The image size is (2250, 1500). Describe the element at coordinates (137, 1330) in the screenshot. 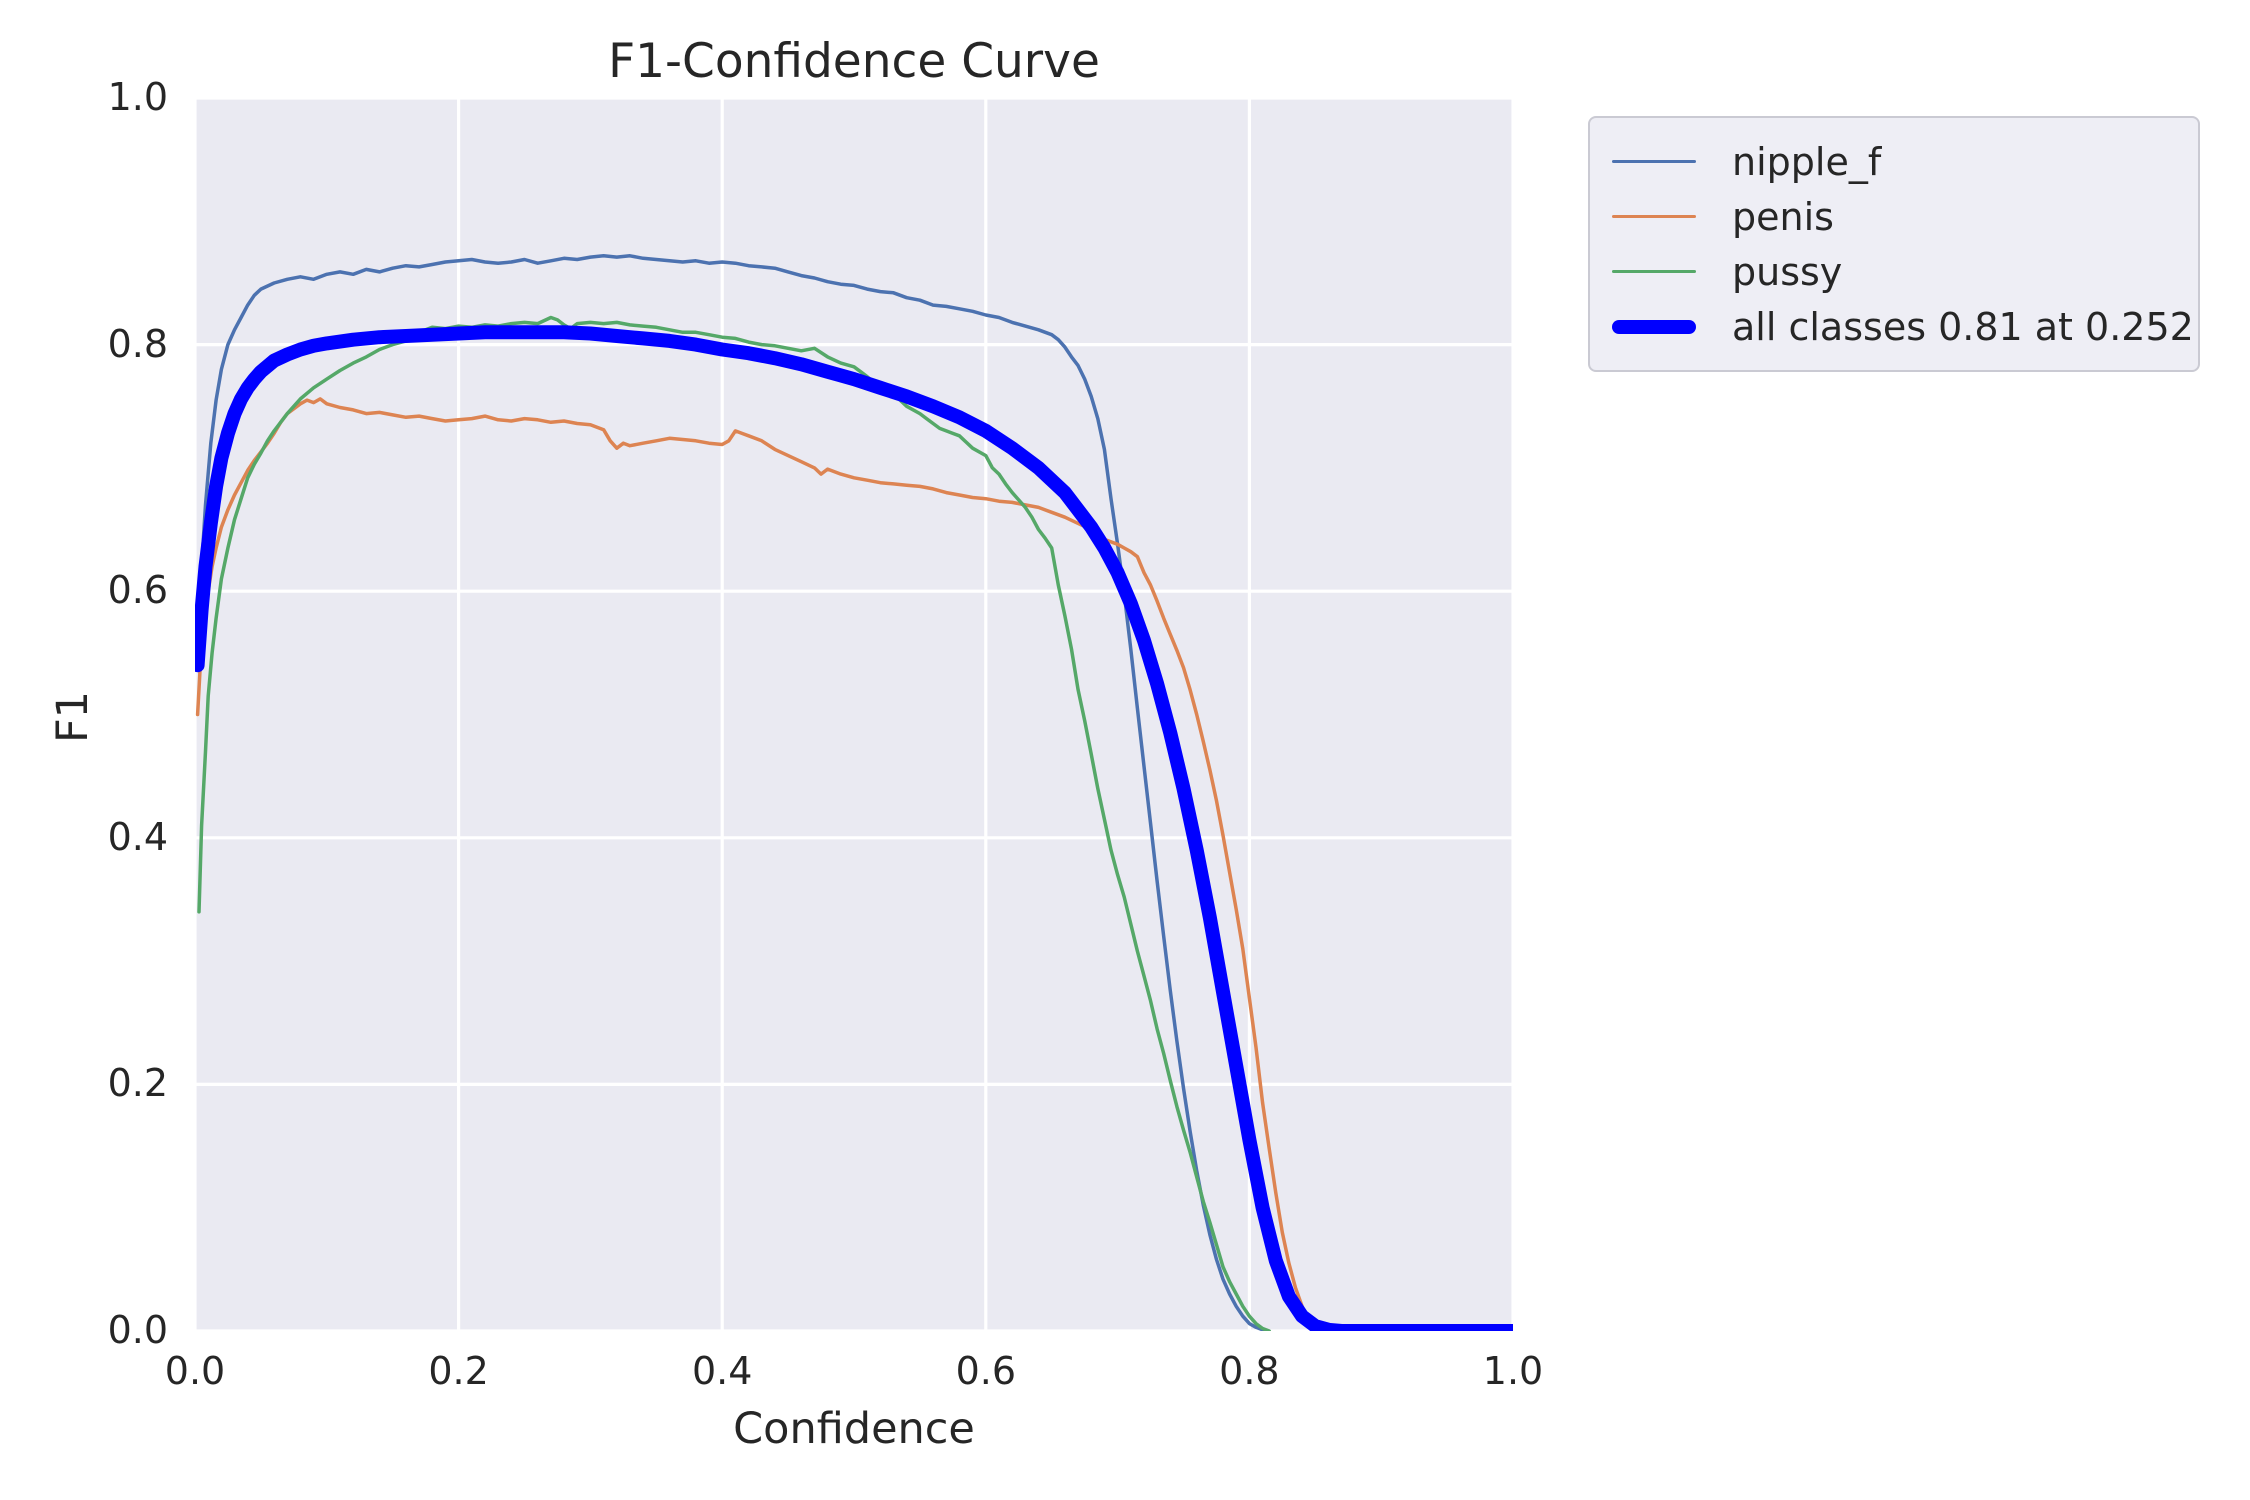

I see `y-tick-label-0.0: 0.0` at that location.